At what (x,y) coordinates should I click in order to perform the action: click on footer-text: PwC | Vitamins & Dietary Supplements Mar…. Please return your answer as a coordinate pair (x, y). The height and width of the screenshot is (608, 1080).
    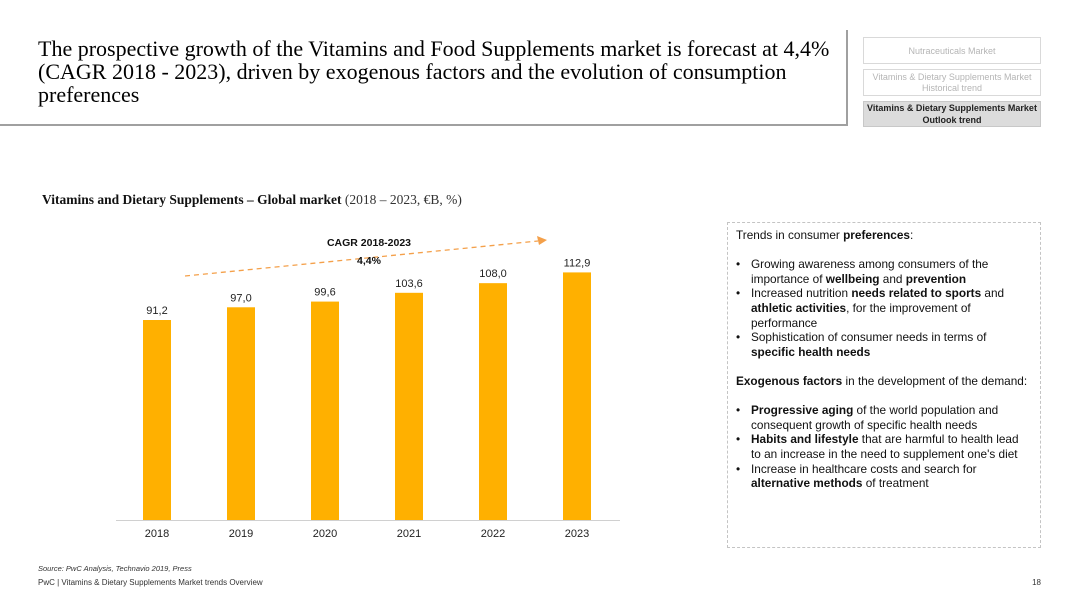
    Looking at the image, I should click on (150, 582).